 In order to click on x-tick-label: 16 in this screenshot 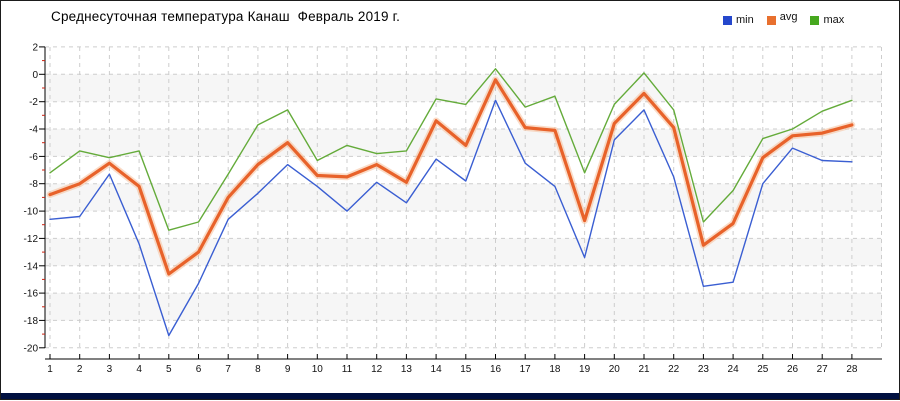, I will do `click(496, 369)`.